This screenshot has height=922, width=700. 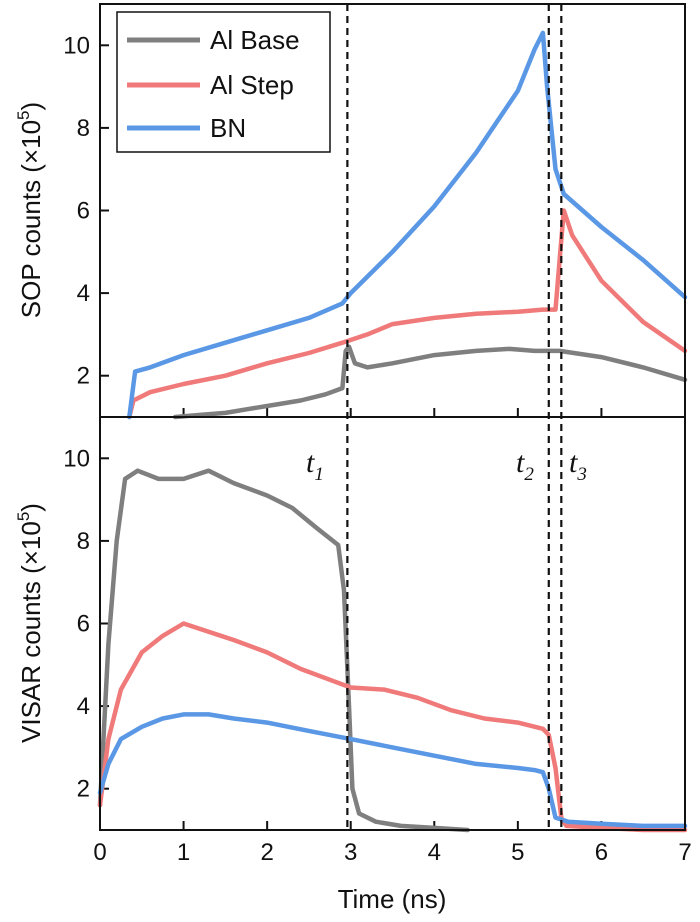 What do you see at coordinates (581, 474) in the screenshot?
I see `marker-label-t3-sub: 3` at bounding box center [581, 474].